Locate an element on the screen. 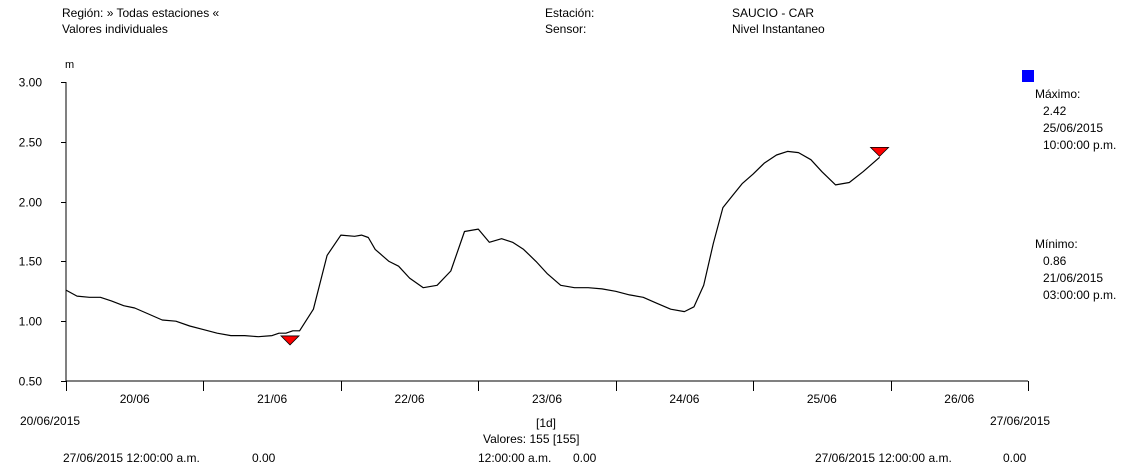 The image size is (1144, 469). x-tick-label: 24/06 is located at coordinates (684, 399).